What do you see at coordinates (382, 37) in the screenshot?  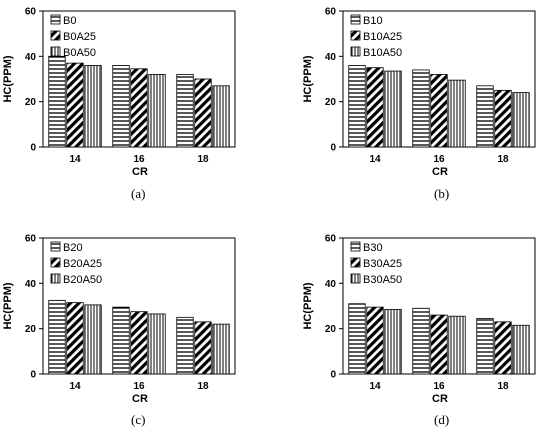 I see `legend-label-B10A25: B10A25` at bounding box center [382, 37].